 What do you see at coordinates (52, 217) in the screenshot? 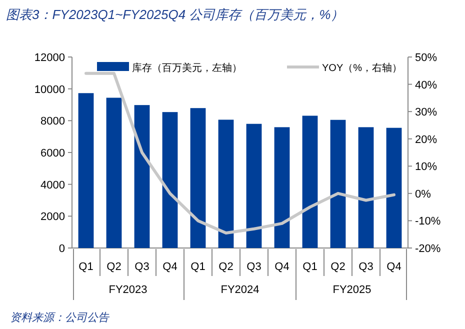
I see `y-tick-label: 2000` at bounding box center [52, 217].